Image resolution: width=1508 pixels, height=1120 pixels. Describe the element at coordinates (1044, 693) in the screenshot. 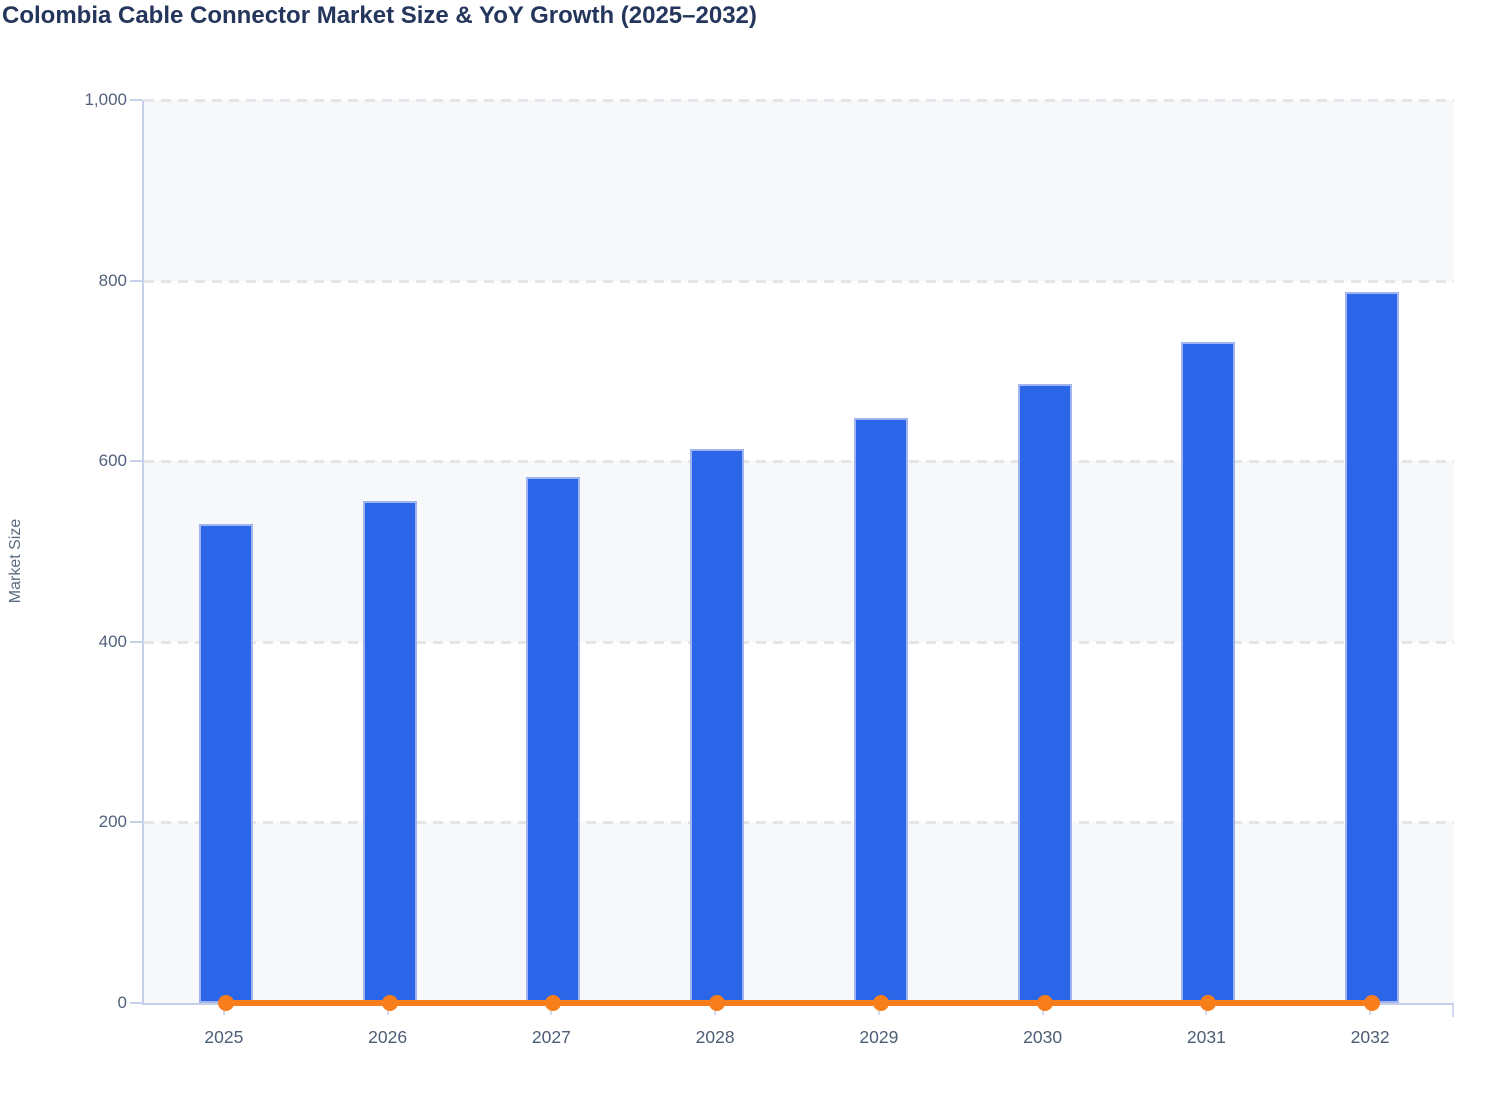

I see `bar-2030` at that location.